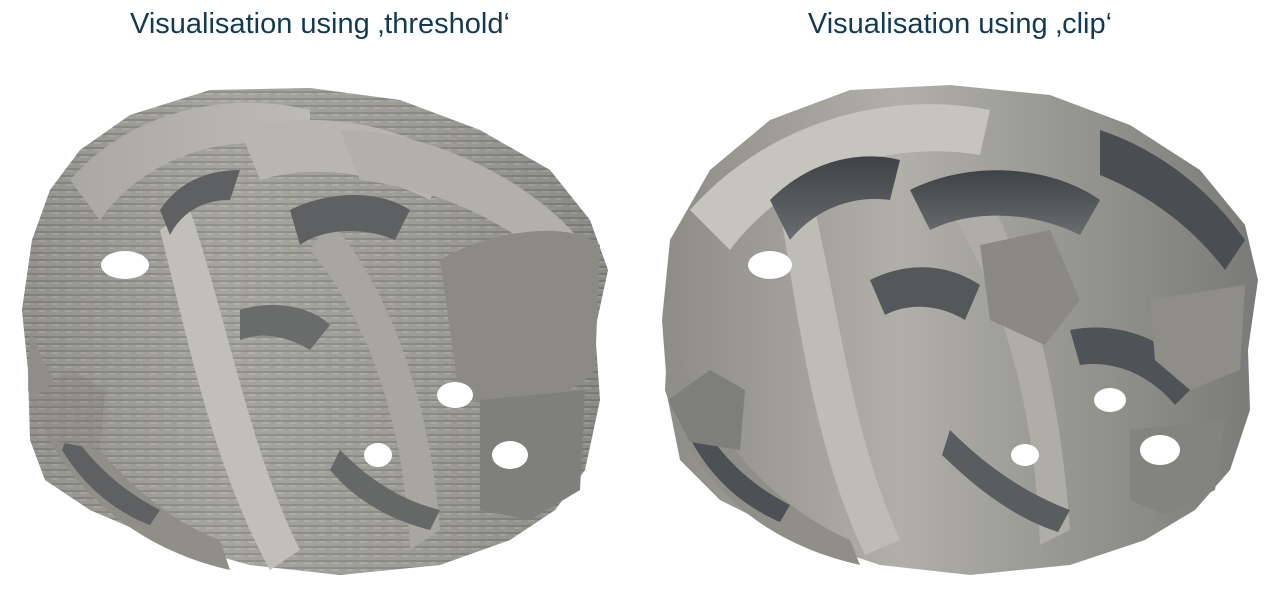 The height and width of the screenshot is (600, 1280). Describe the element at coordinates (320, 24) in the screenshot. I see `threshold-panel-title: Visualisation using ‚threshold‘` at that location.